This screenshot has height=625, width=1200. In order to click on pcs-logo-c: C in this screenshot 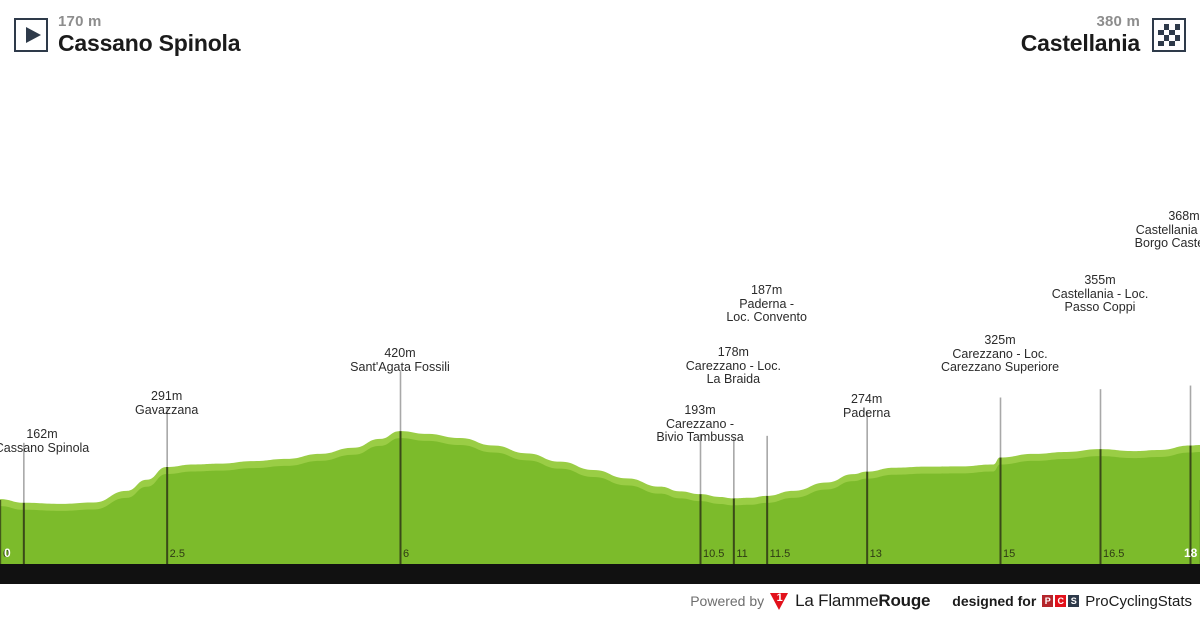, I will do `click(1061, 601)`.